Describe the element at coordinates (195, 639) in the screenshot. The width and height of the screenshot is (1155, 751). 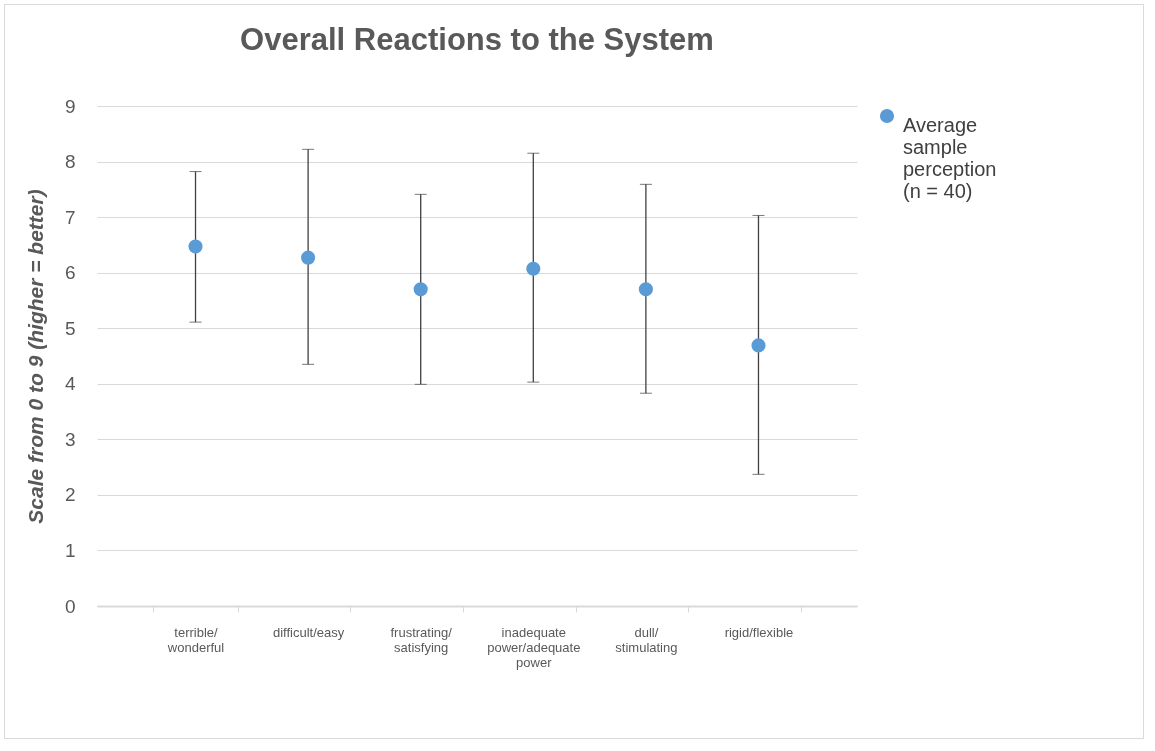
I see `x-tick-label: terrible/wonderful` at that location.